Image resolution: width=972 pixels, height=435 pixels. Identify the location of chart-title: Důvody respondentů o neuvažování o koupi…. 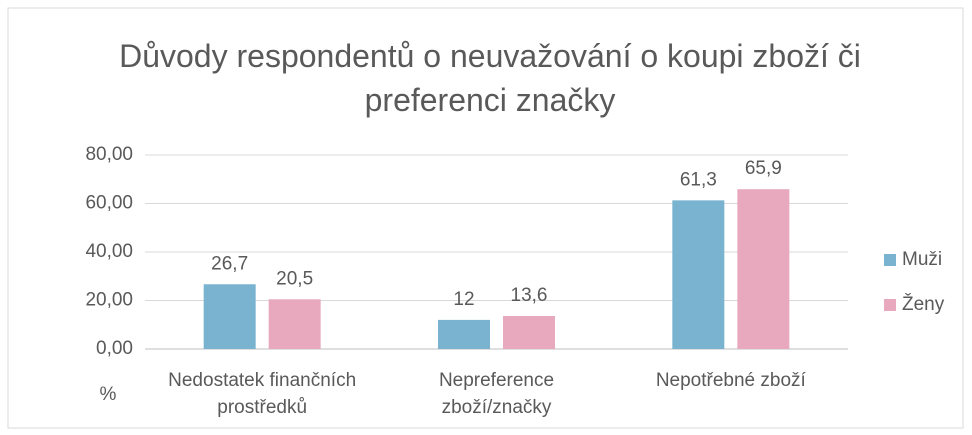
(490, 78).